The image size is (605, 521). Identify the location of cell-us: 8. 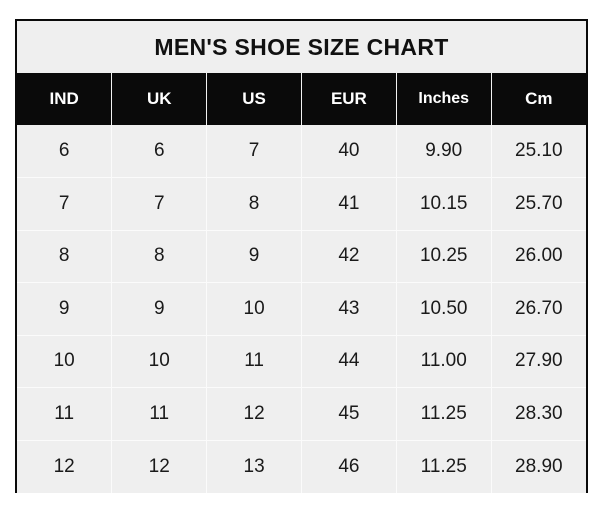
(254, 203).